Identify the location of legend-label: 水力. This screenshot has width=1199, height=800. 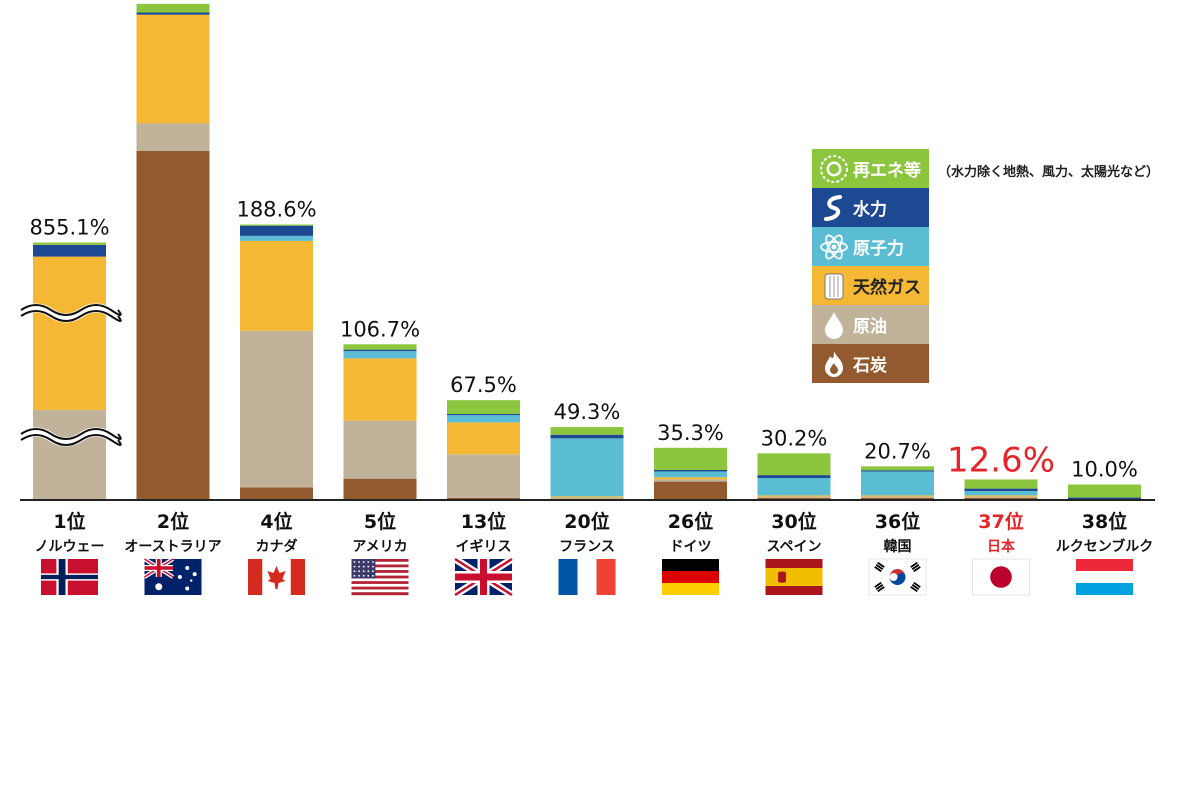
(870, 210).